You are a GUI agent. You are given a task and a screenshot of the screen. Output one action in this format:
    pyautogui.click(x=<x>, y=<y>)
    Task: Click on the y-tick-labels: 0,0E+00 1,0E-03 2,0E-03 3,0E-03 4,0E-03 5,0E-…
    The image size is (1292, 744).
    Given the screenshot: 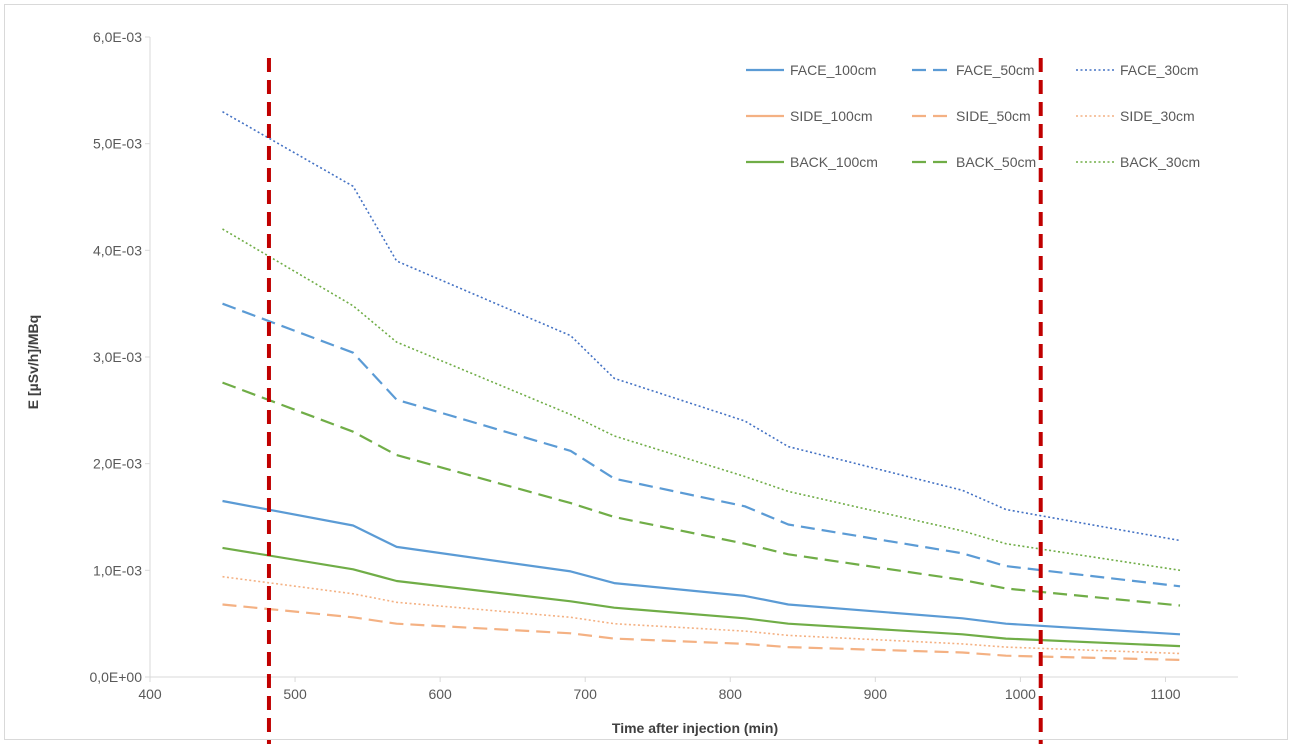 What is the action you would take?
    pyautogui.click(x=119, y=357)
    